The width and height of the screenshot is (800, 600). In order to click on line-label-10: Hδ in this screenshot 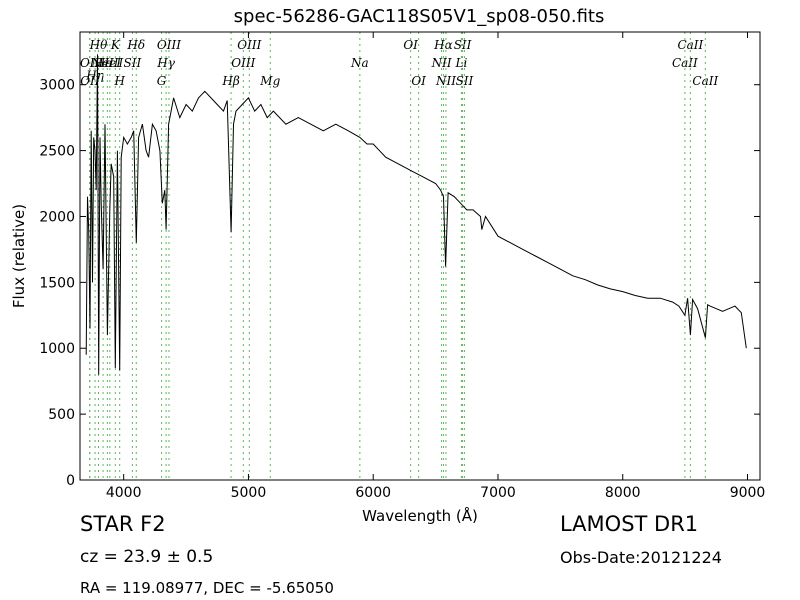, I will do `click(135, 45)`.